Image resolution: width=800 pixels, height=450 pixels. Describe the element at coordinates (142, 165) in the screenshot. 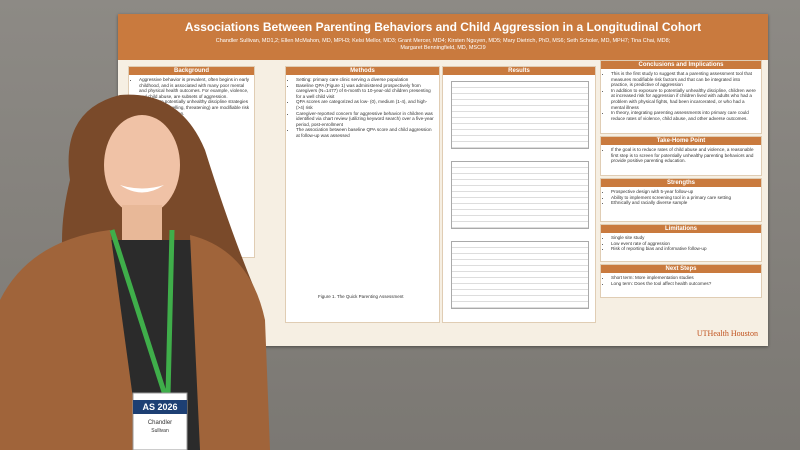

I see `face` at that location.